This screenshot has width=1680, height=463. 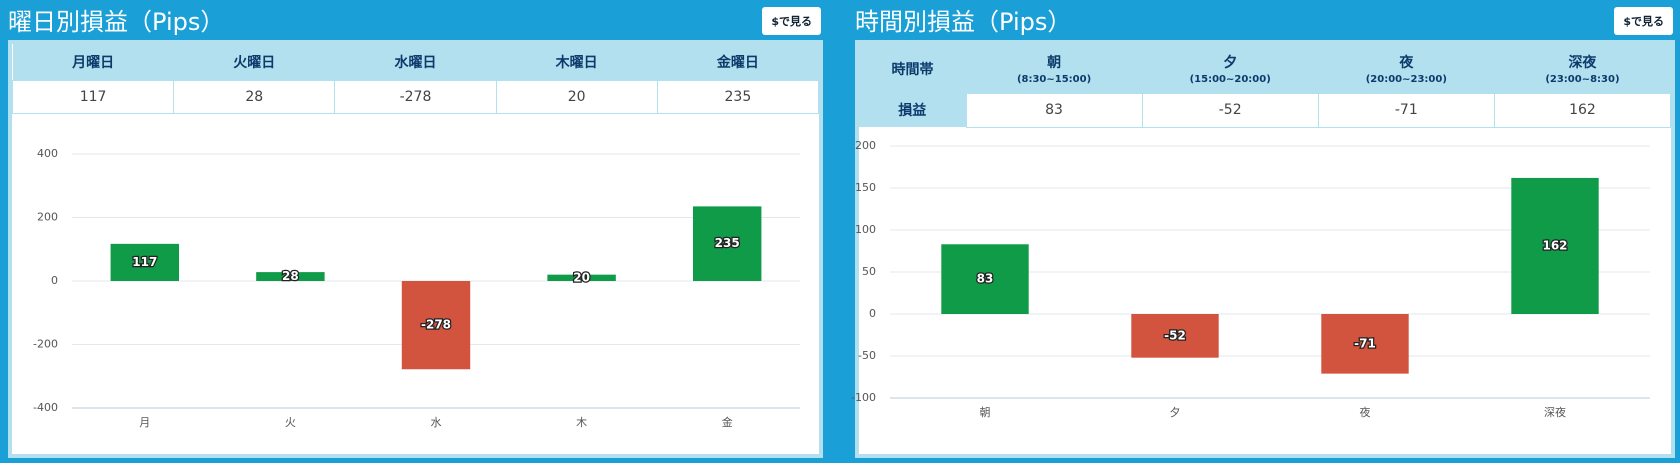 I want to click on column-label: 深夜, so click(x=1582, y=62).